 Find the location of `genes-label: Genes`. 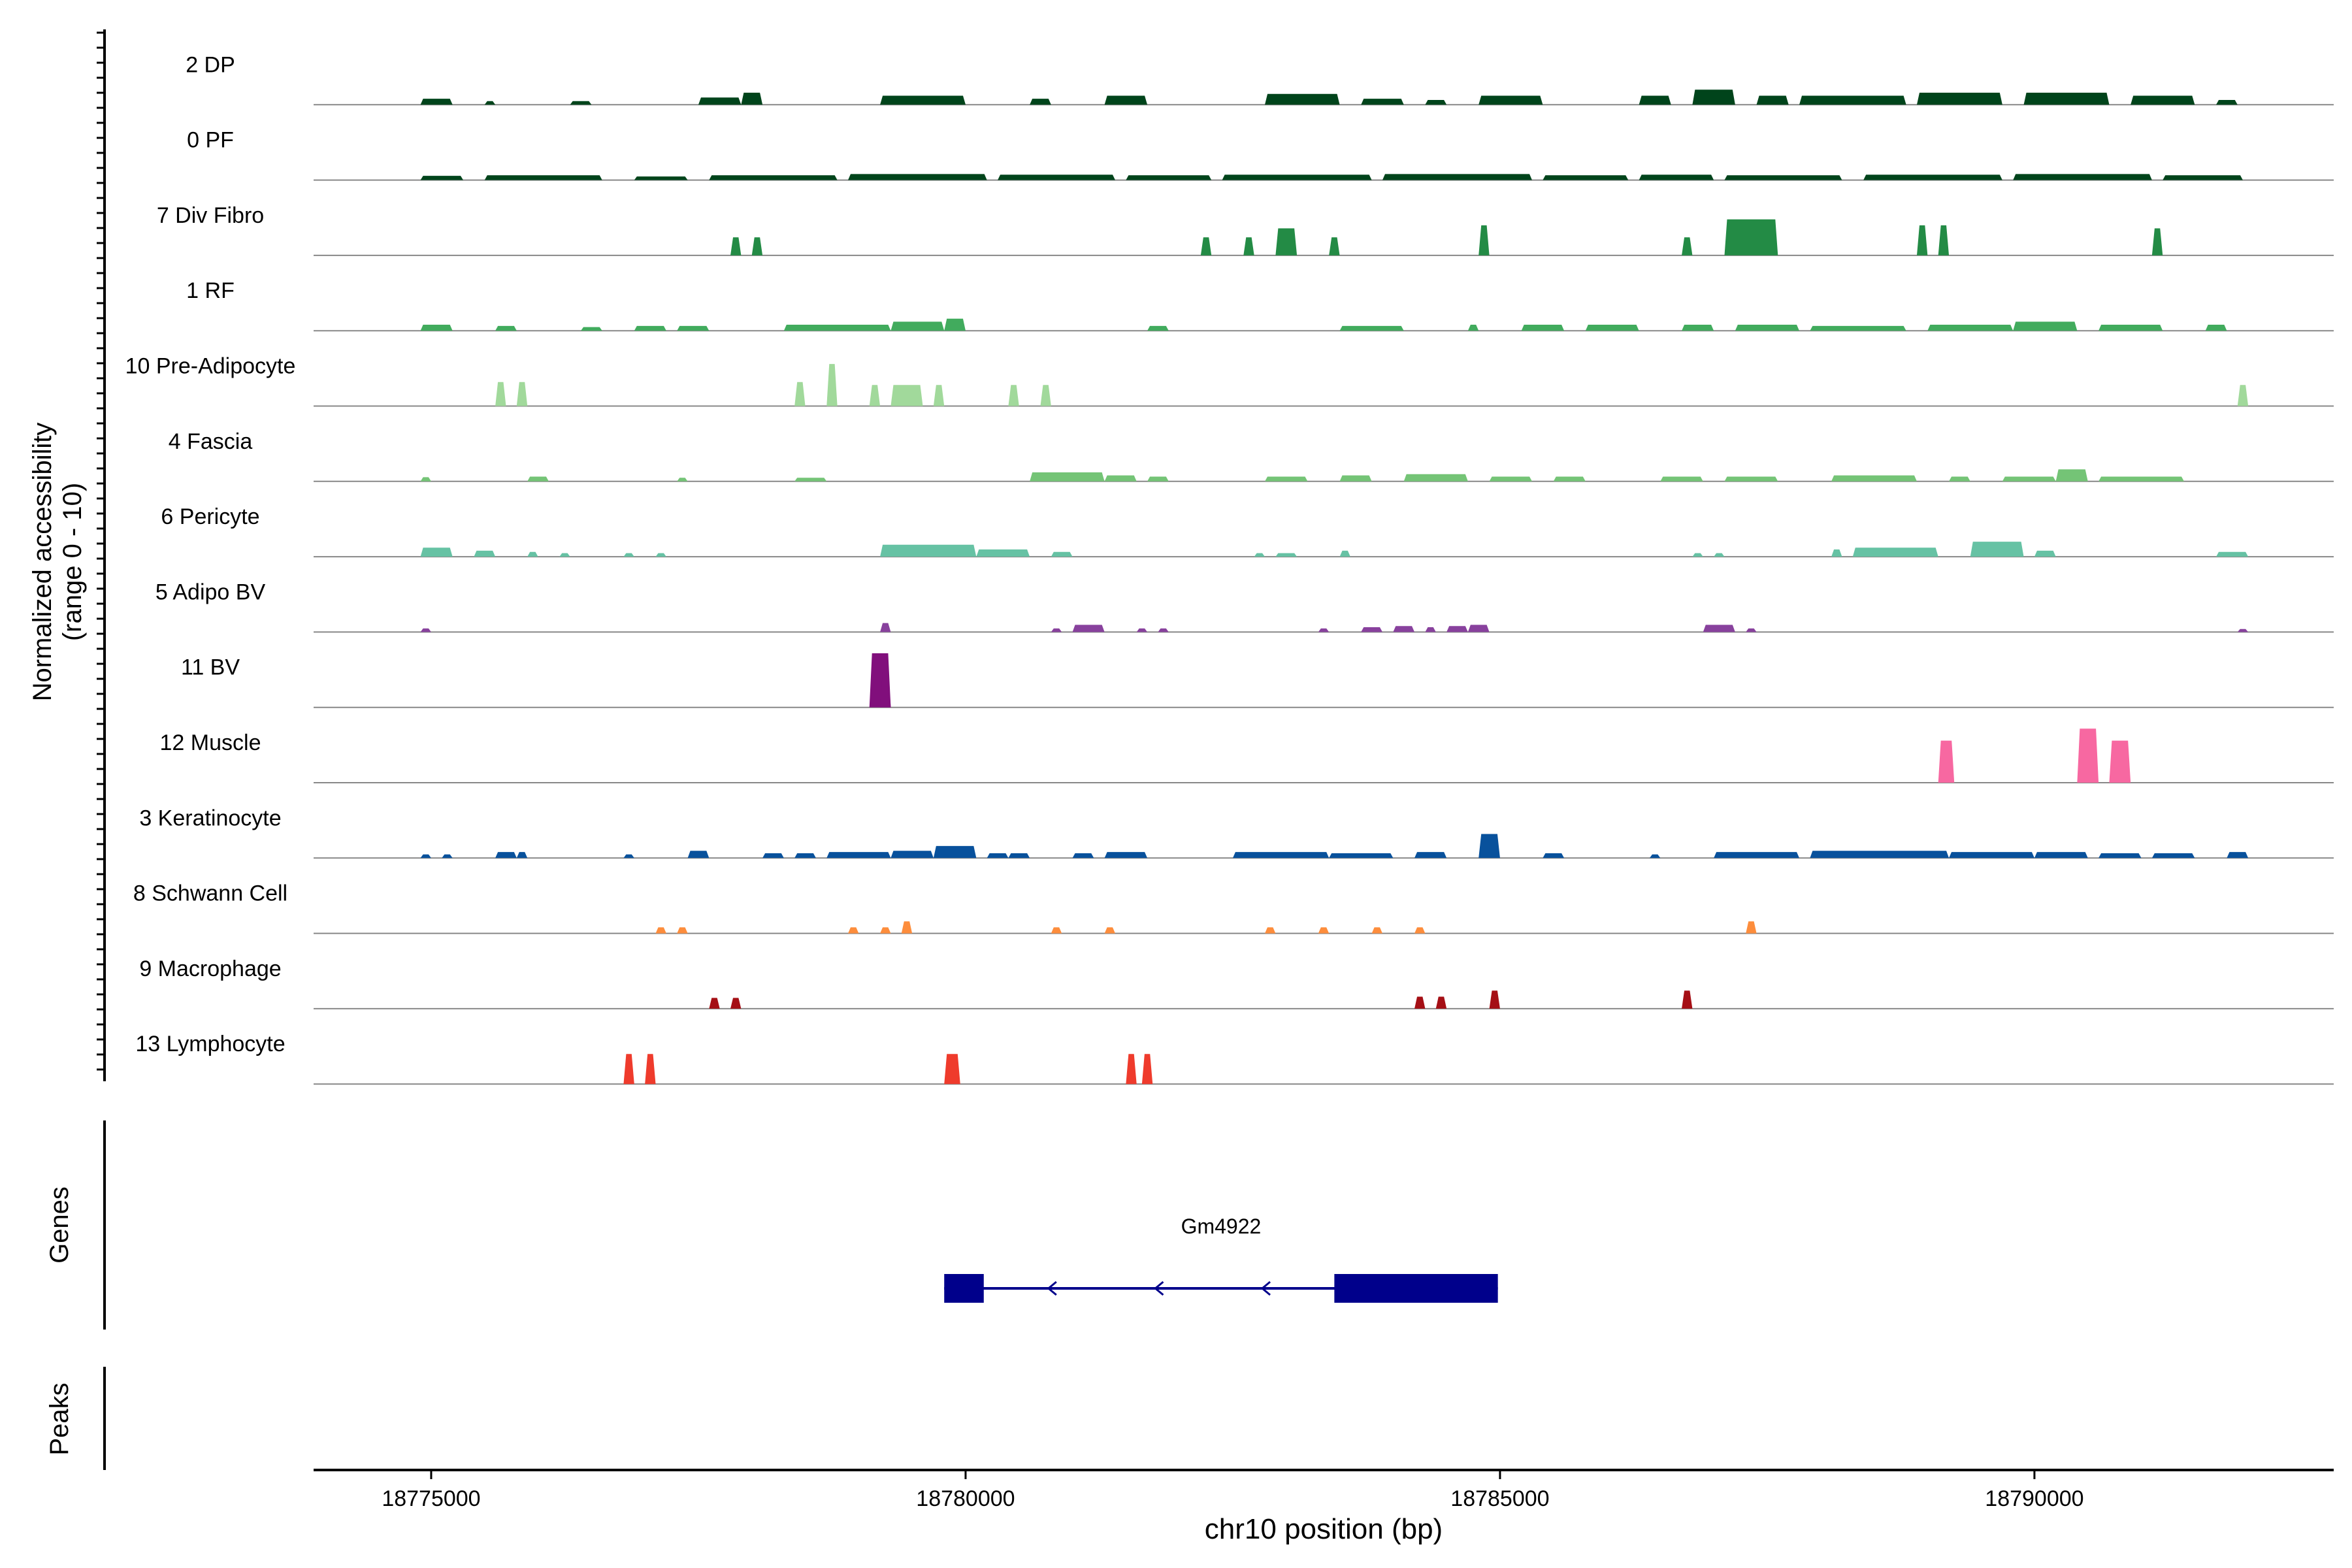

genes-label: Genes is located at coordinates (59, 1225).